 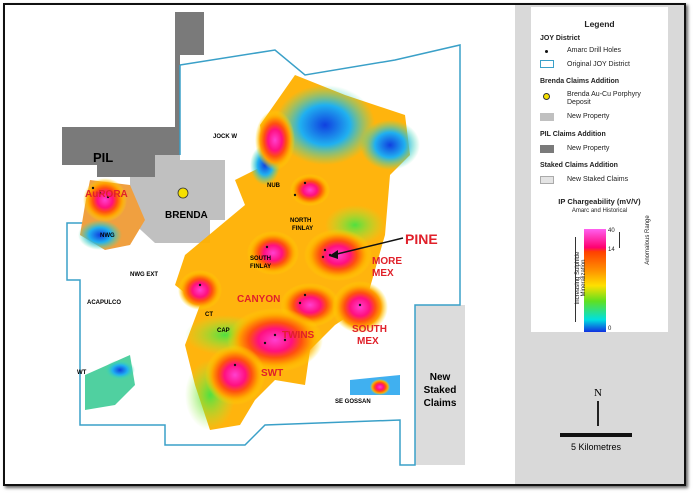 What do you see at coordinates (223, 331) in the screenshot?
I see `label-cap: CAP` at bounding box center [223, 331].